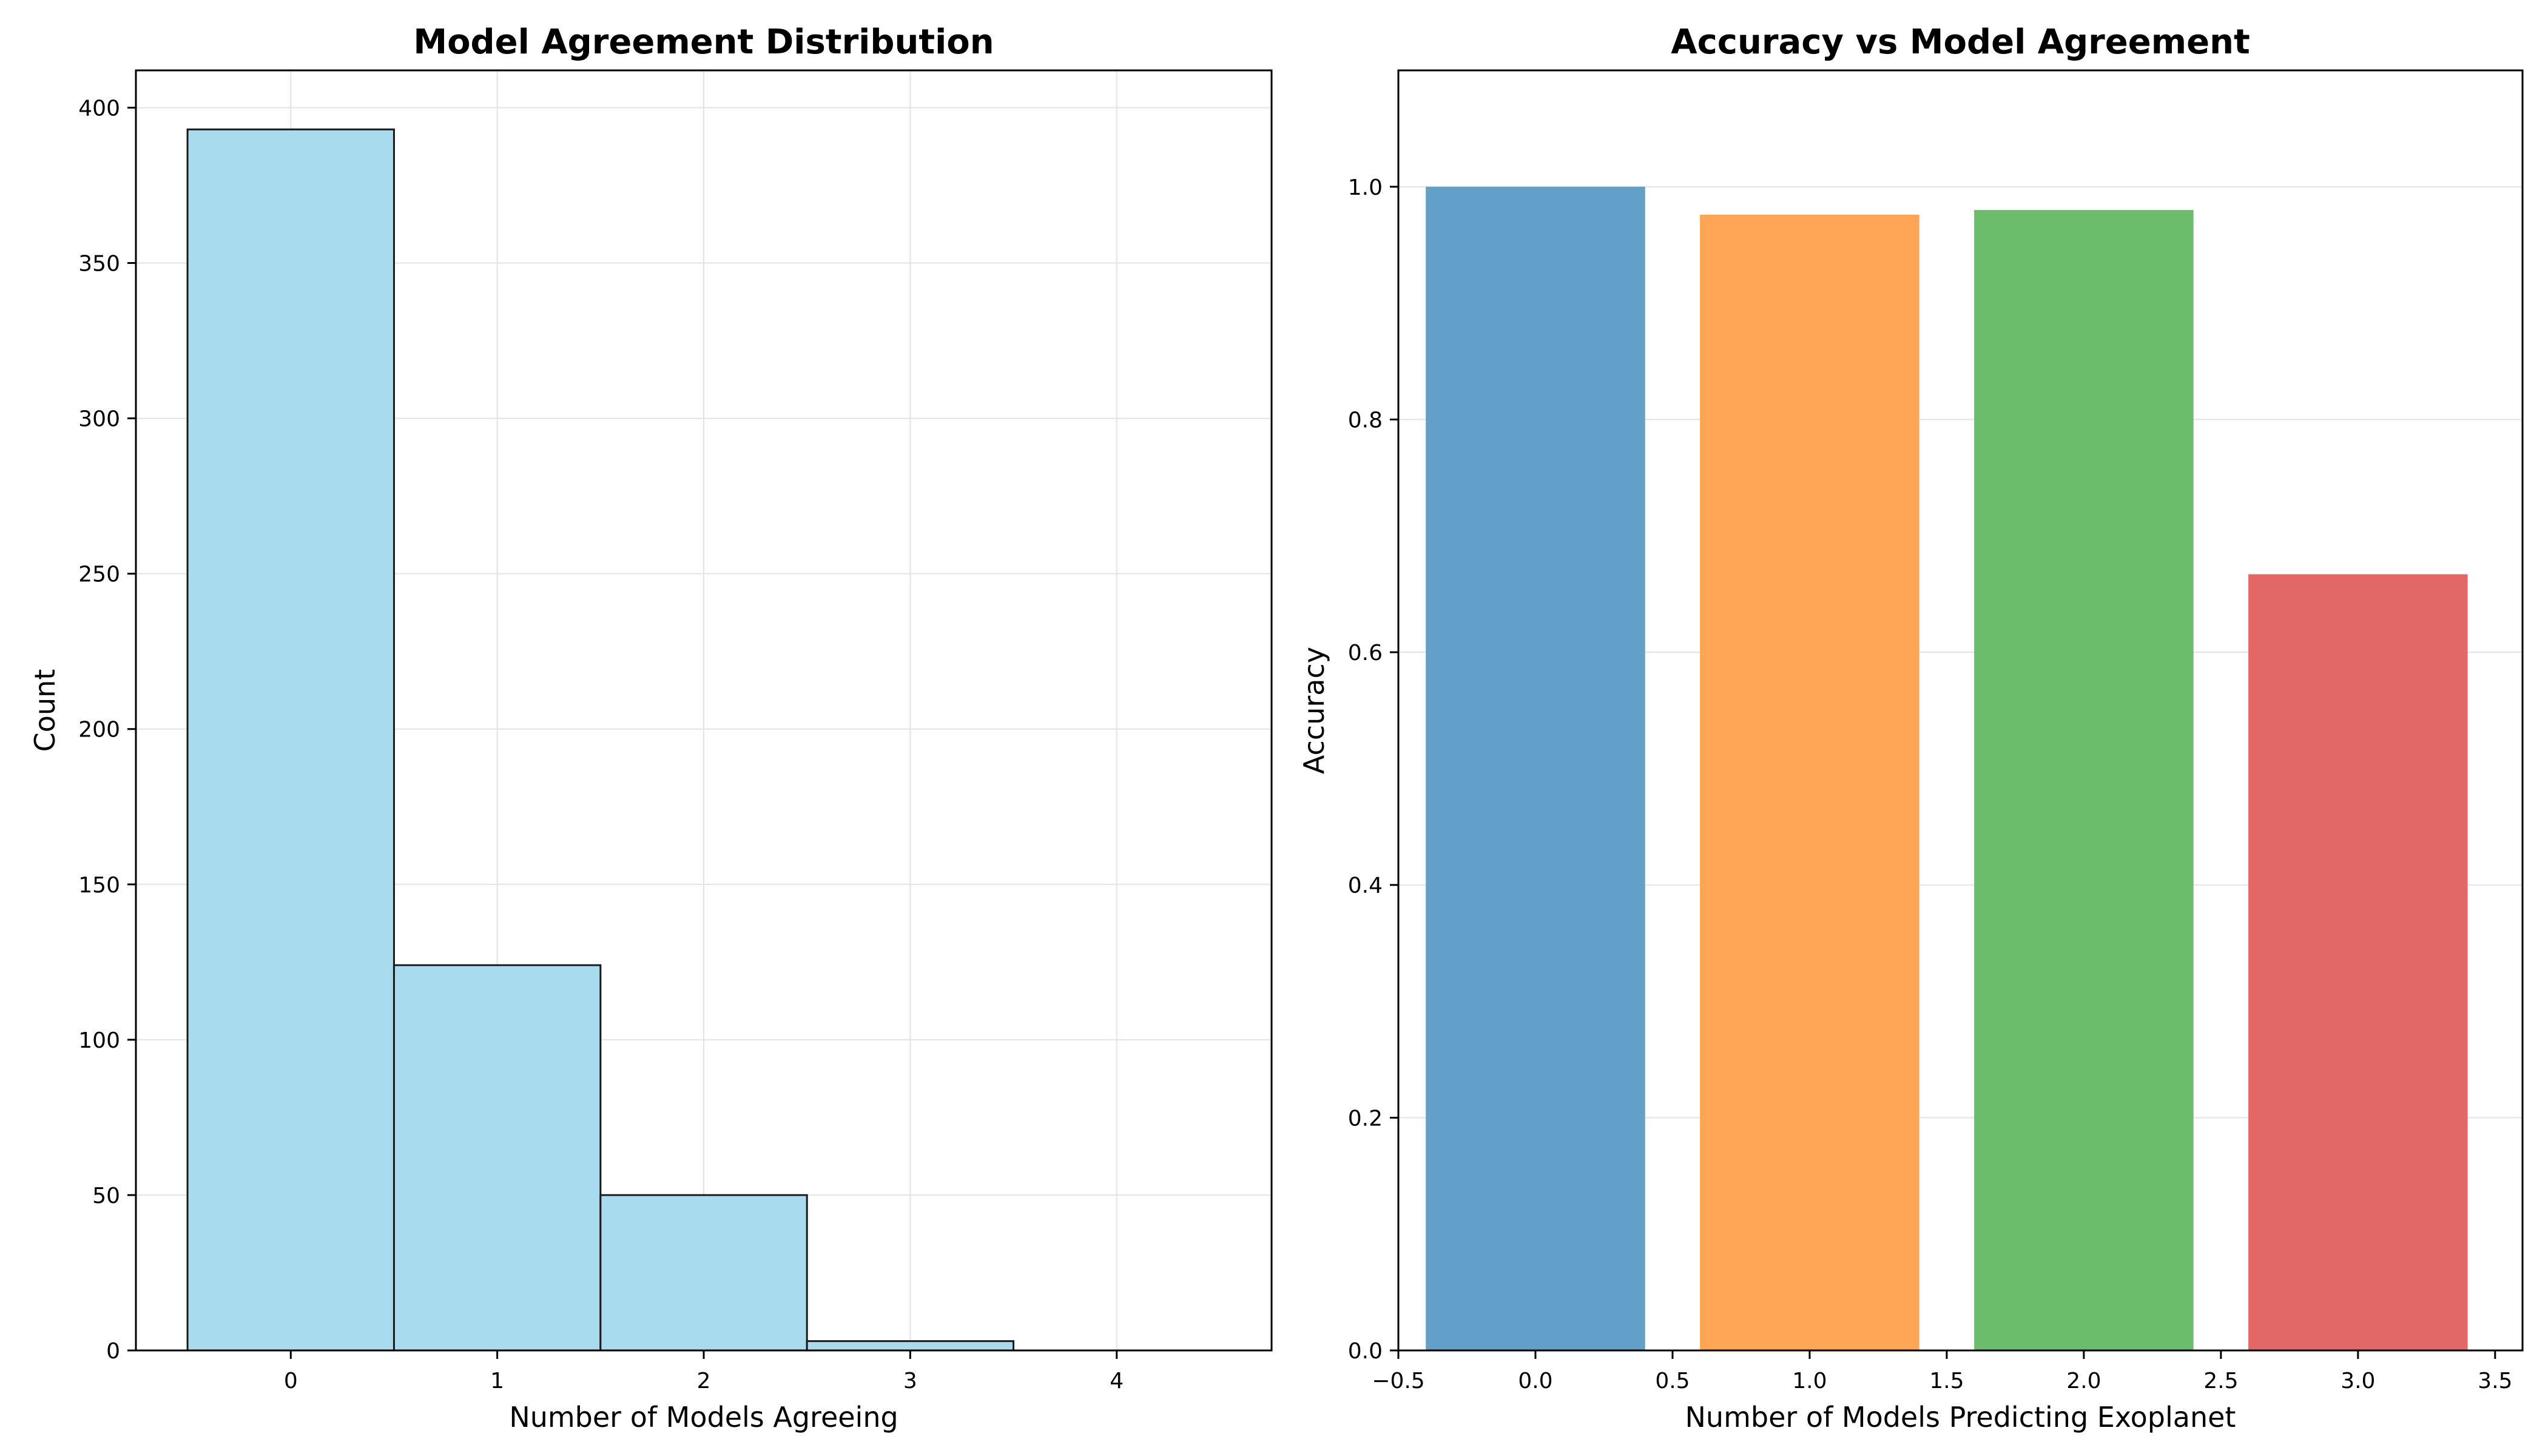 This screenshot has width=2548, height=1456. I want to click on y-axis-label: Accuracy, so click(1314, 710).